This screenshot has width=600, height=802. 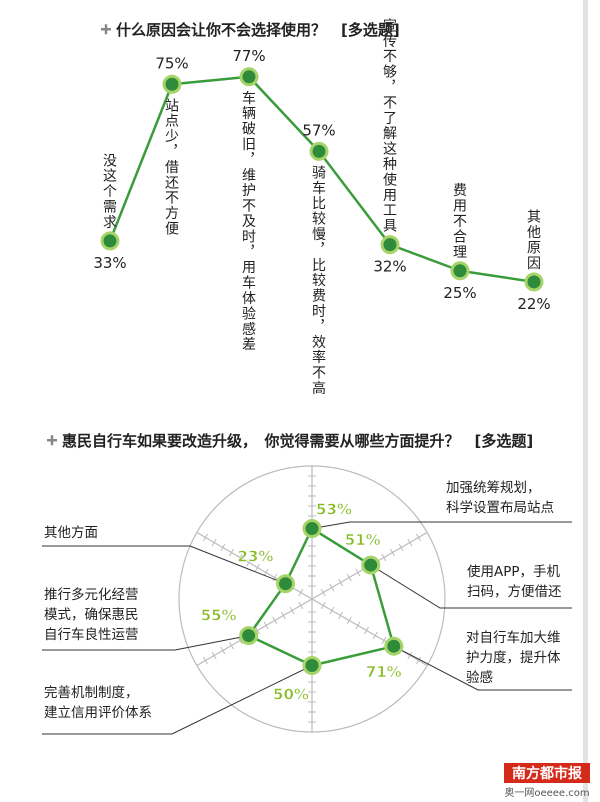 What do you see at coordinates (318, 130) in the screenshot?
I see `line-value-label: 57%` at bounding box center [318, 130].